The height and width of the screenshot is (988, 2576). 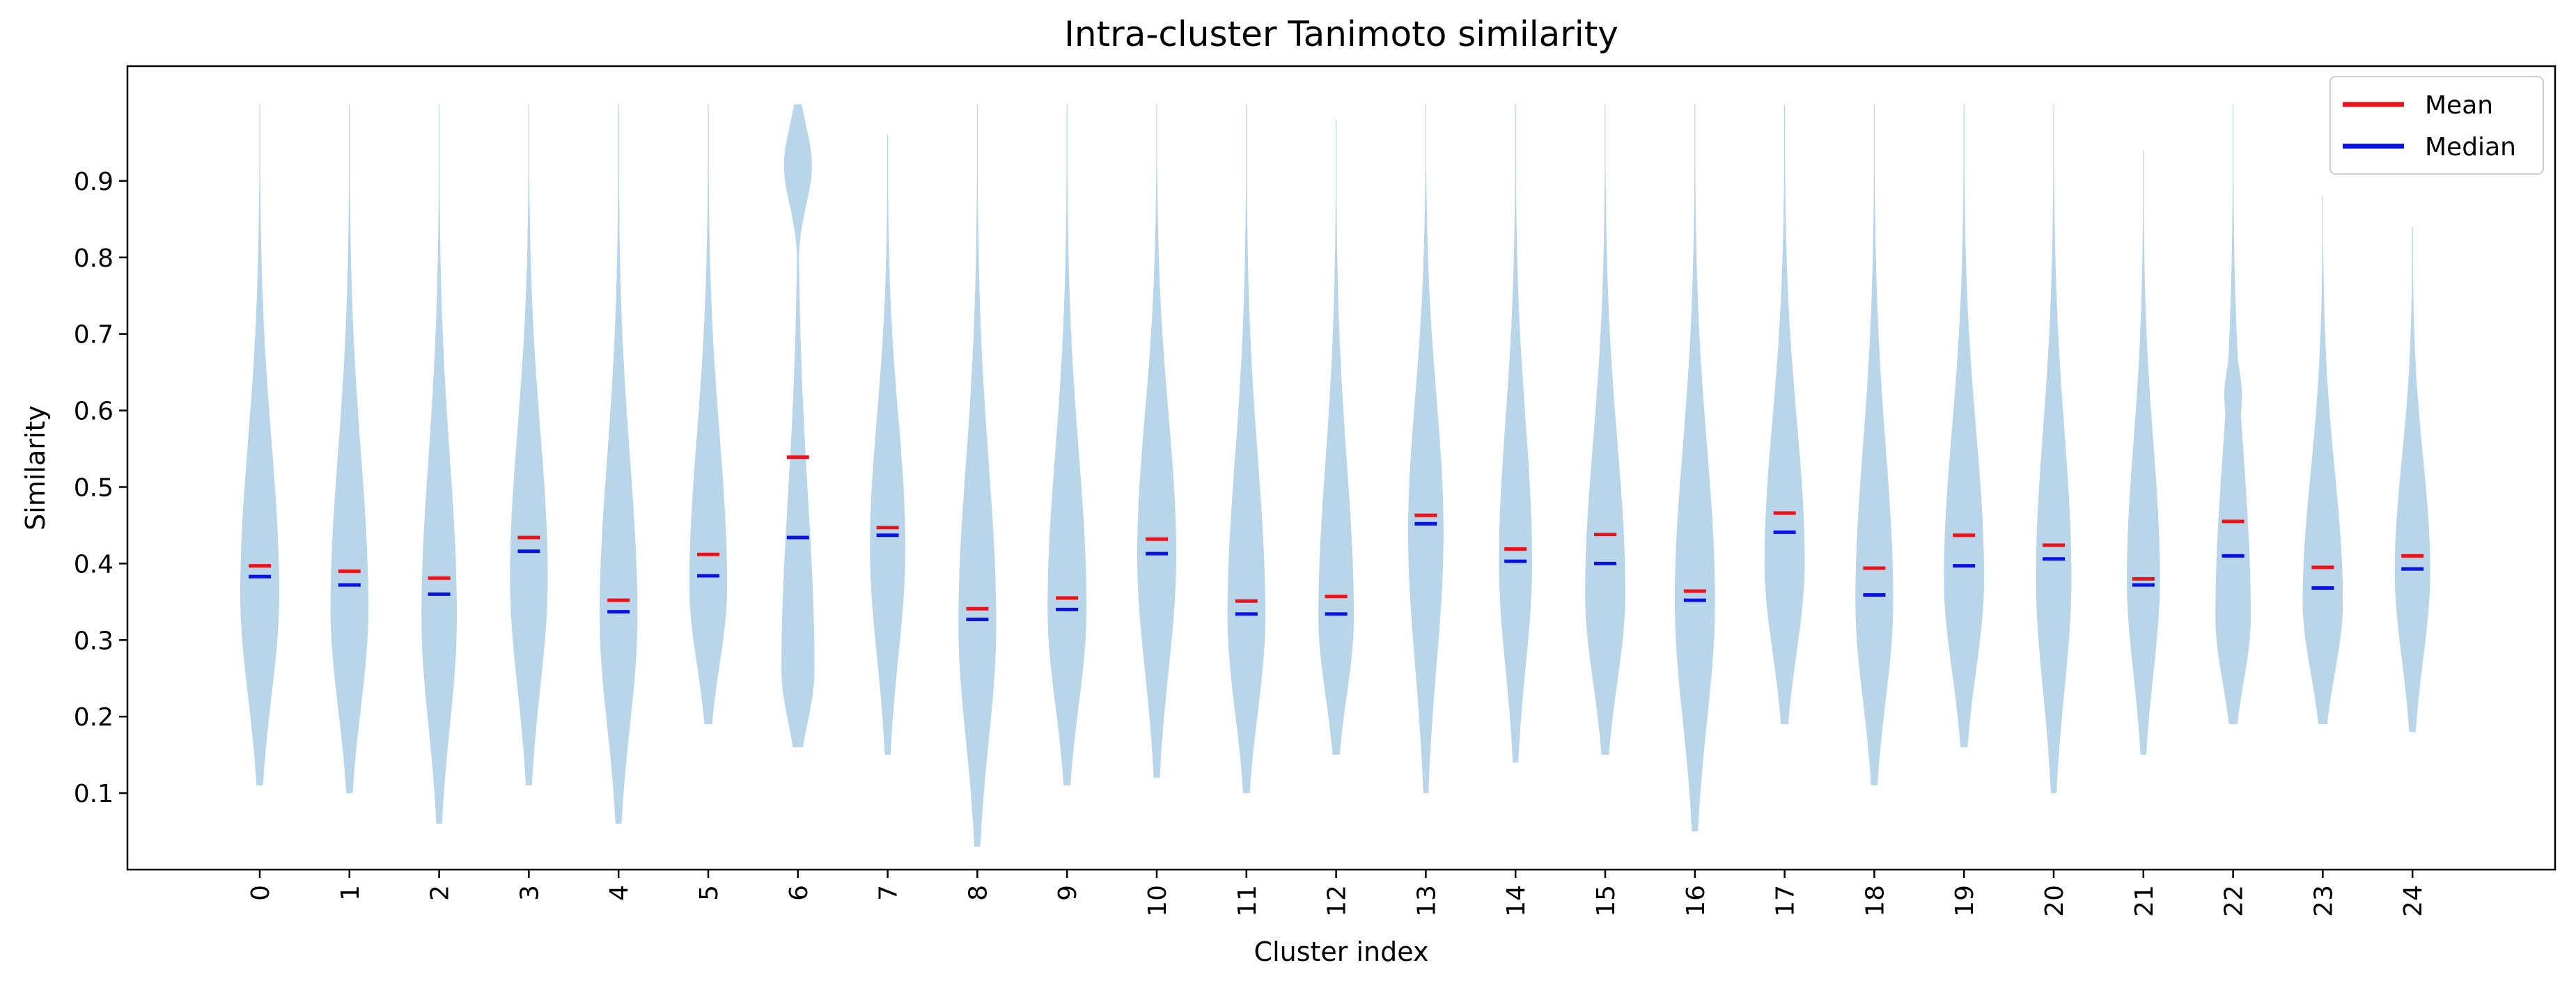 I want to click on x-tick-label-16: 16, so click(x=1696, y=901).